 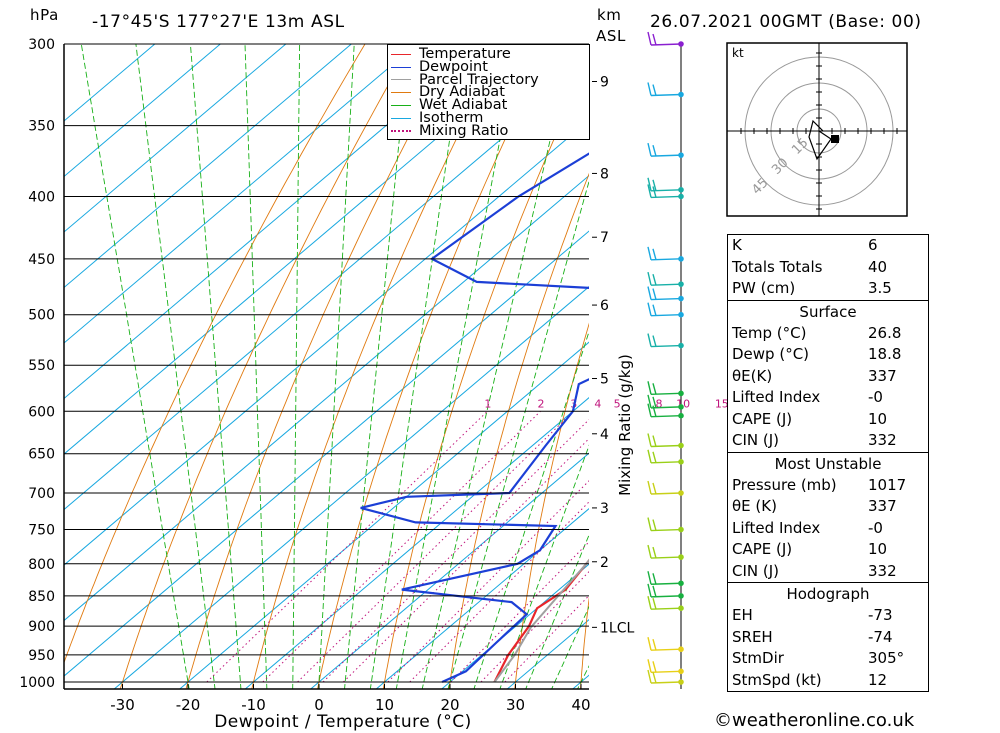 What do you see at coordinates (828, 681) in the screenshot?
I see `hodograph-stat-row: StmSpd (kt) 12` at bounding box center [828, 681].